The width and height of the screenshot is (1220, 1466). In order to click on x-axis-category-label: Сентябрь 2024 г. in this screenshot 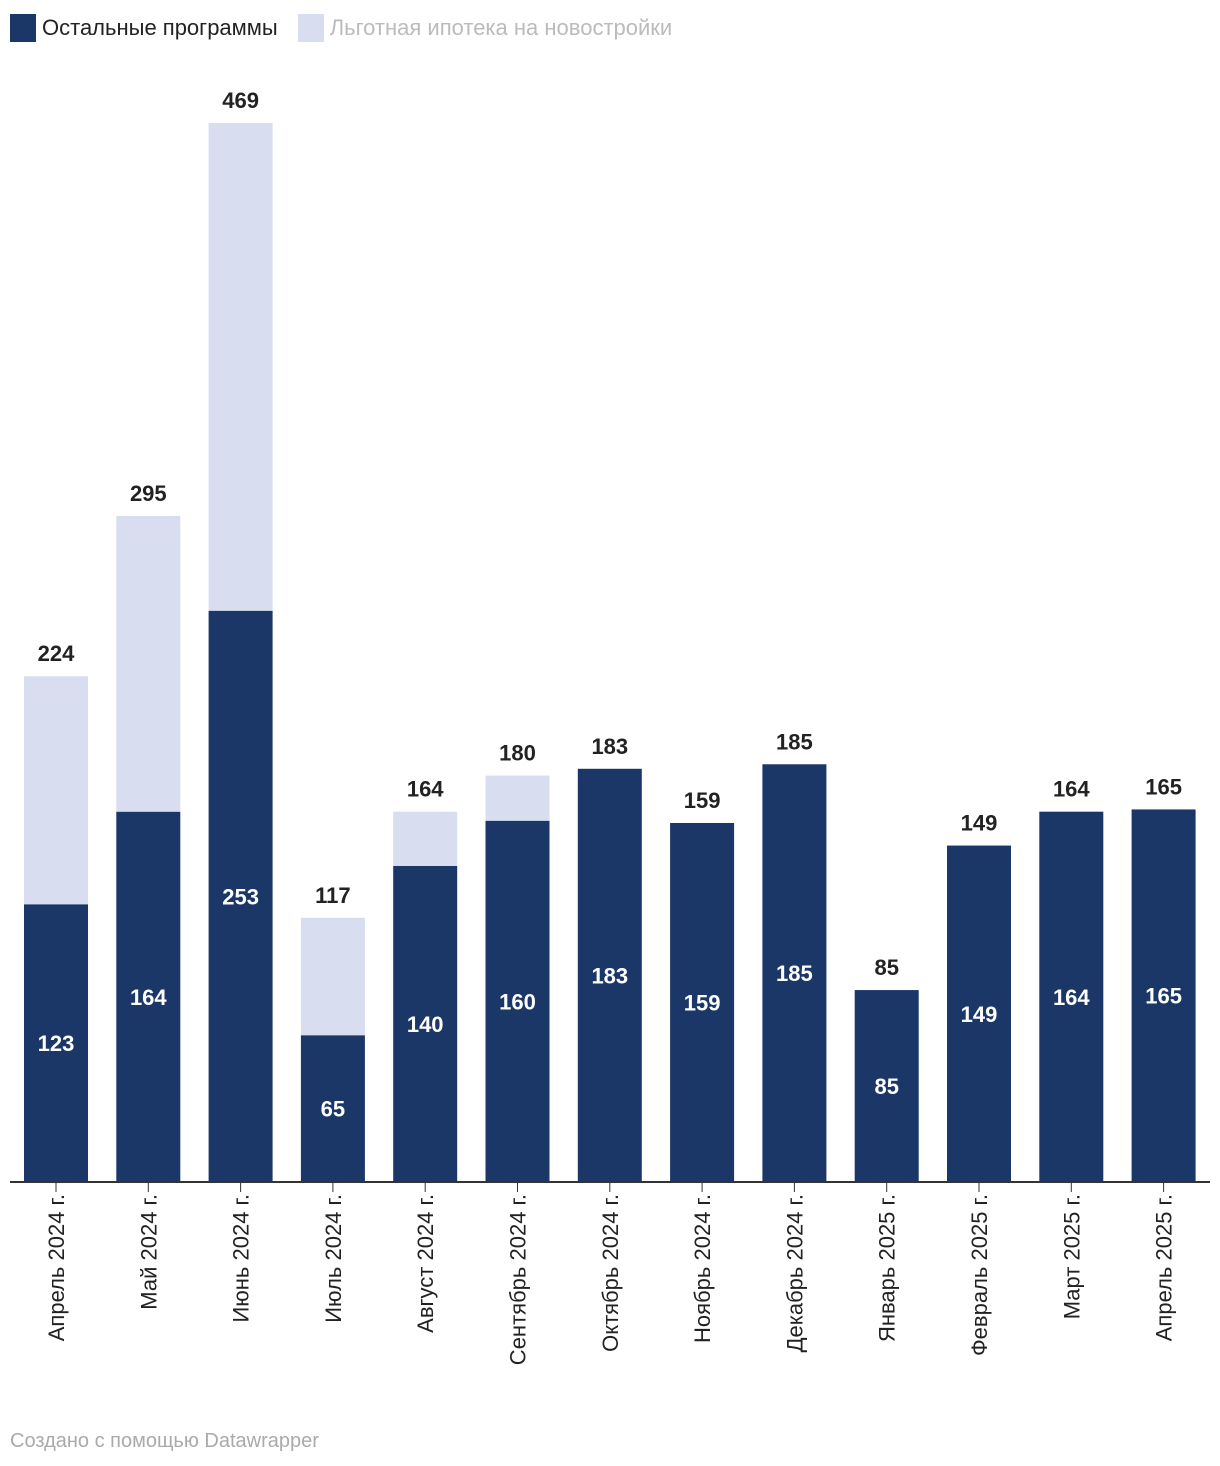, I will do `click(518, 1279)`.